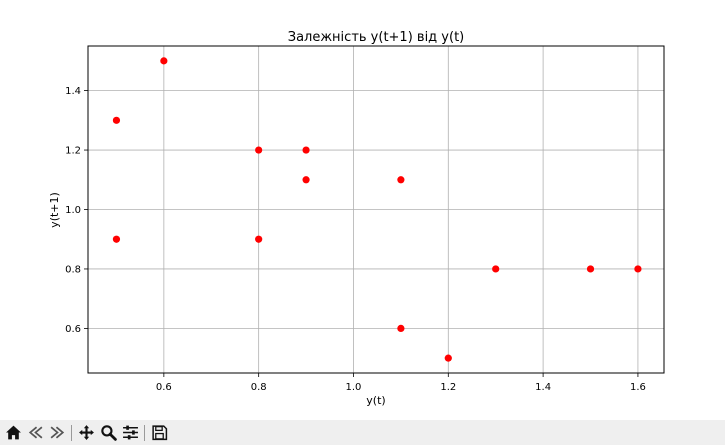 This screenshot has height=445, width=725. I want to click on zoom-icon, so click(108, 433).